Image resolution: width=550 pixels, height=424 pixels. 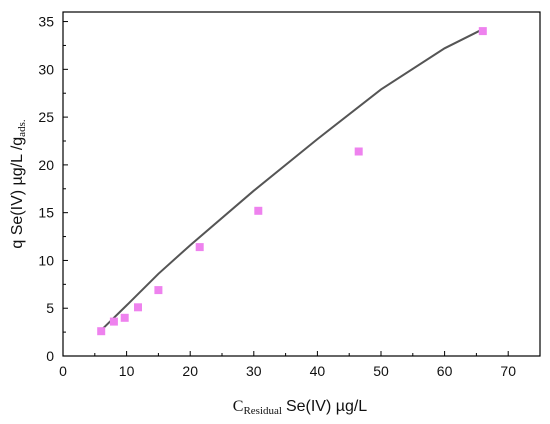 What do you see at coordinates (50, 356) in the screenshot?
I see `y-tick-label: 0` at bounding box center [50, 356].